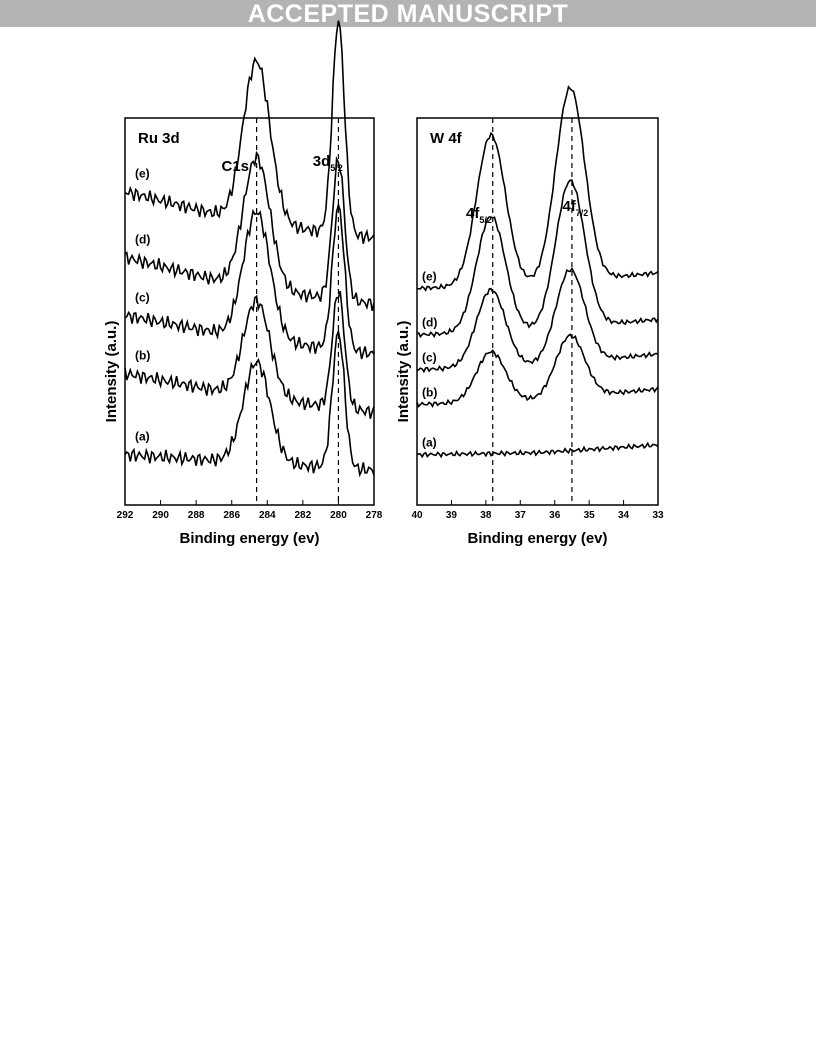 Image resolution: width=816 pixels, height=1056 pixels. What do you see at coordinates (452, 515) in the screenshot?
I see `x-tick-label: 39` at bounding box center [452, 515].